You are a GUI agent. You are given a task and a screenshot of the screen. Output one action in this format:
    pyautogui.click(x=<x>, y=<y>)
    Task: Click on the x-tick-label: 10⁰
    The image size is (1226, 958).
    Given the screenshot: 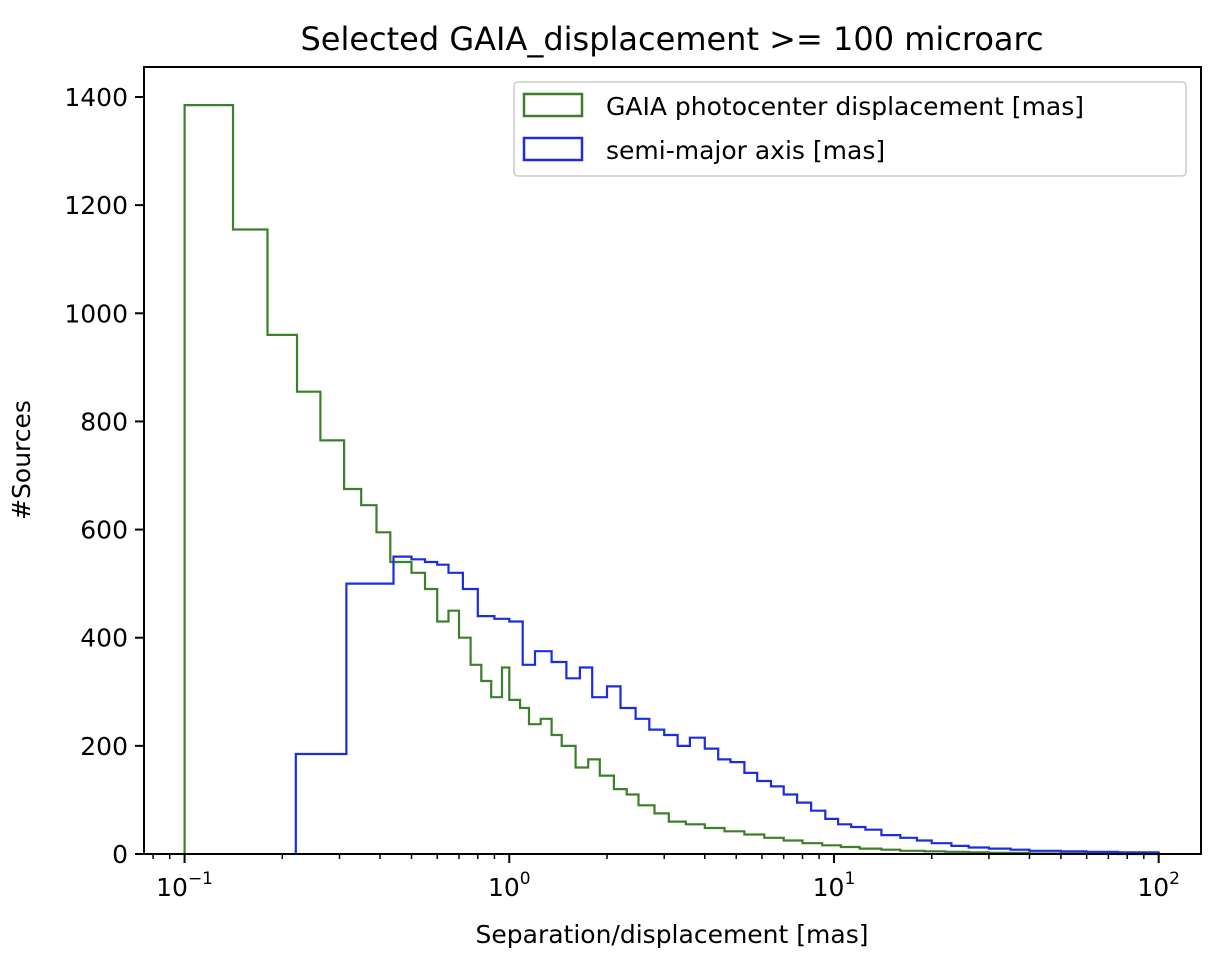 What is the action you would take?
    pyautogui.click(x=509, y=885)
    